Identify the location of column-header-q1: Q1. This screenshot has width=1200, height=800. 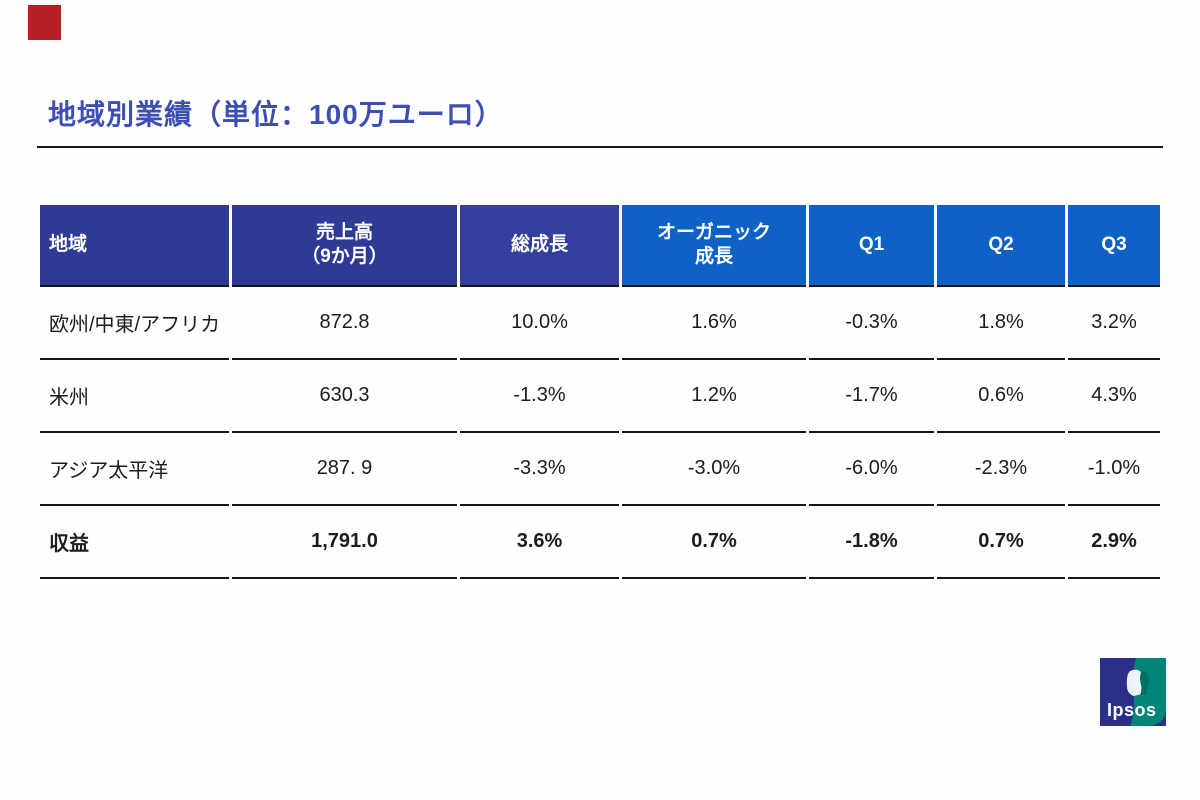
(871, 246).